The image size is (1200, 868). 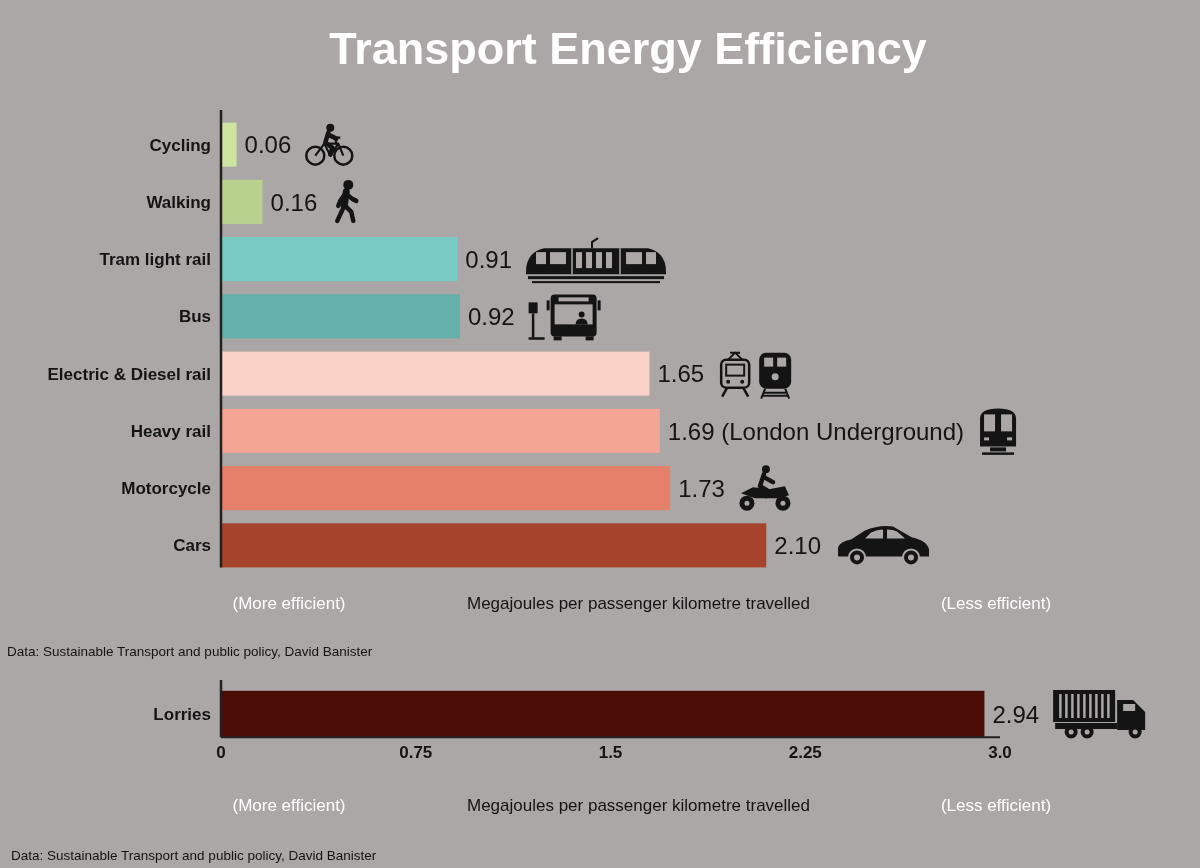 I want to click on x-tick-label: 0, so click(x=221, y=752).